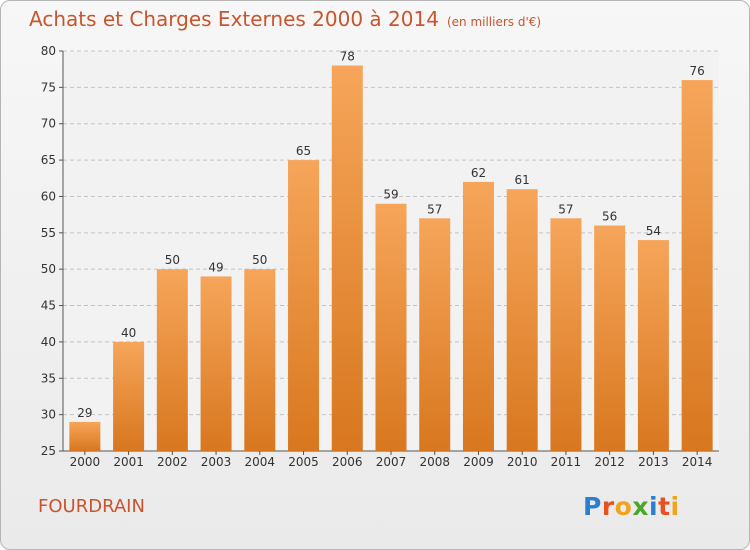 This screenshot has width=750, height=550. Describe the element at coordinates (128, 333) in the screenshot. I see `value-label: 40` at that location.